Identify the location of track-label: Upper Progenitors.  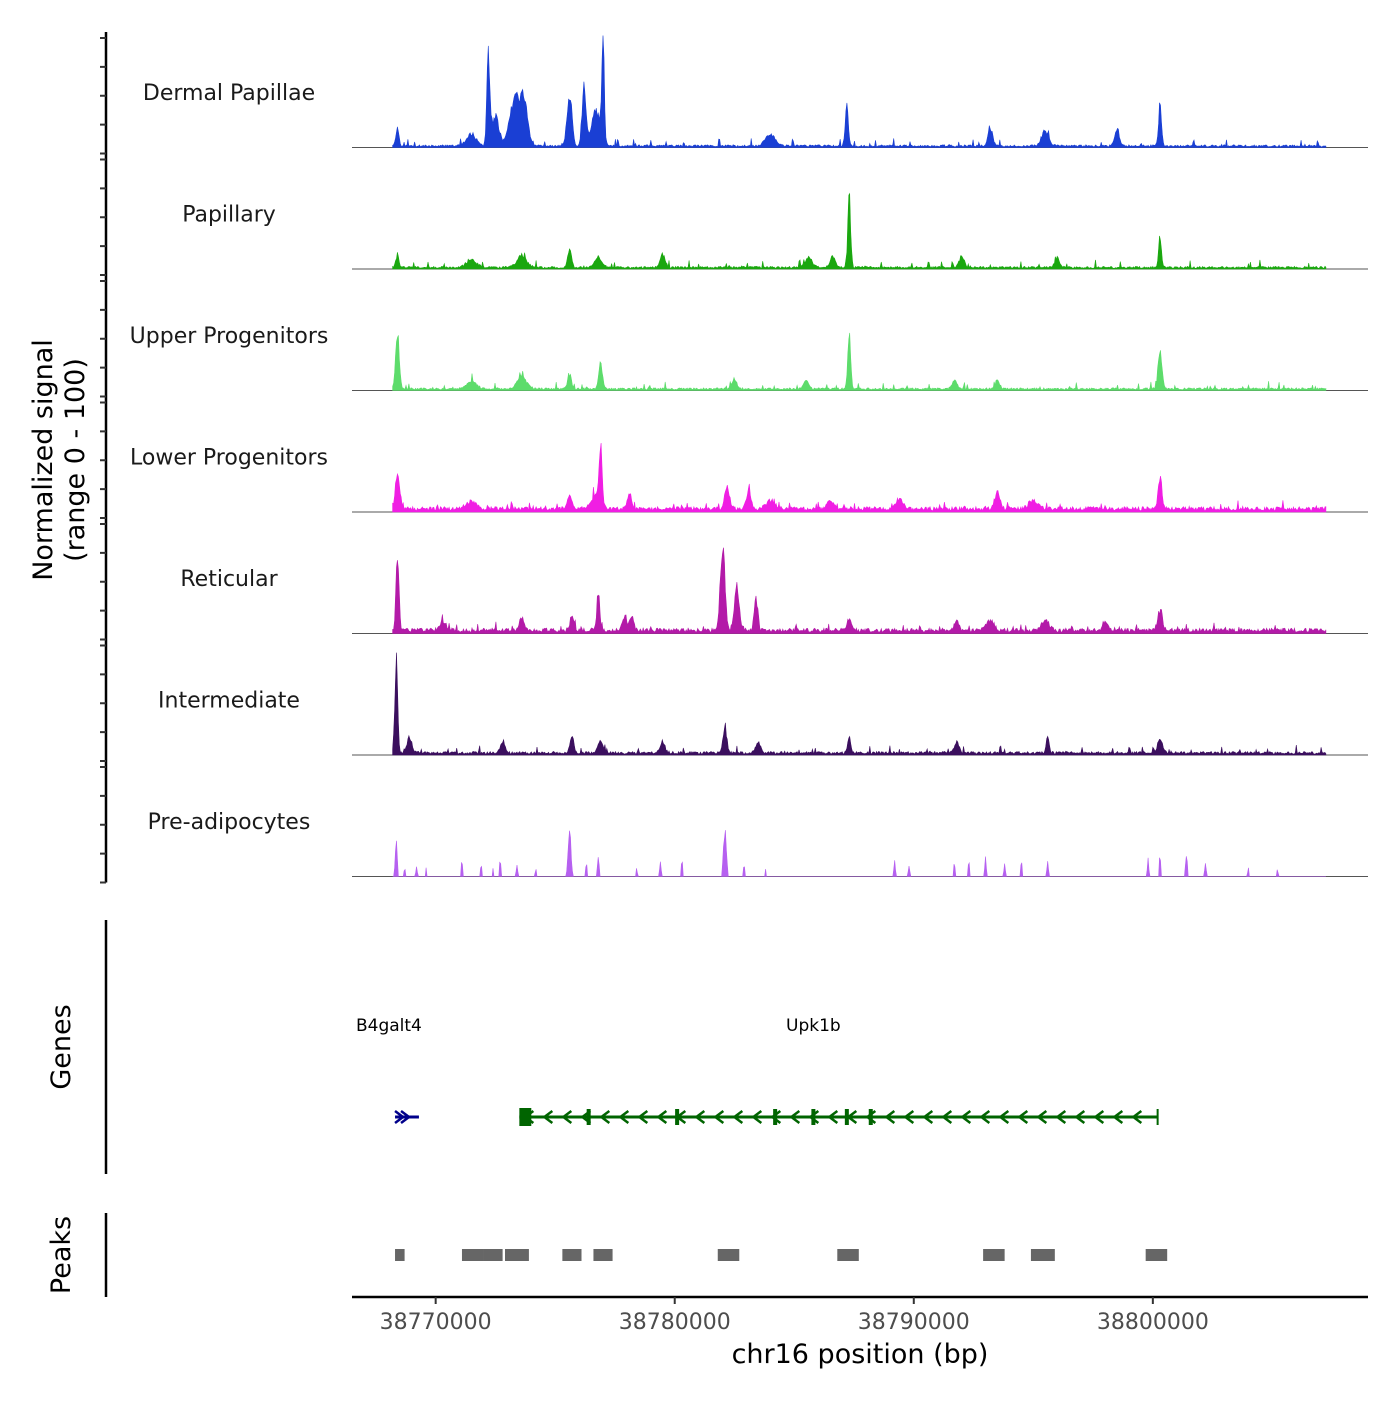
(229, 336).